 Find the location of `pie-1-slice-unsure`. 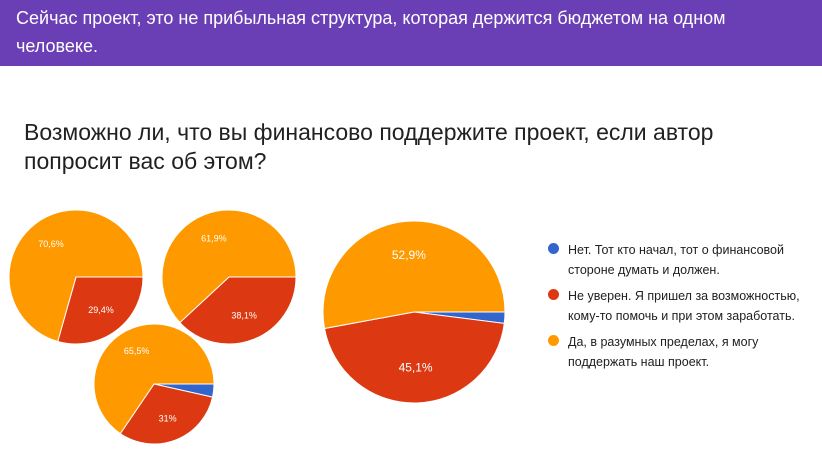

pie-1-slice-unsure is located at coordinates (100, 310).